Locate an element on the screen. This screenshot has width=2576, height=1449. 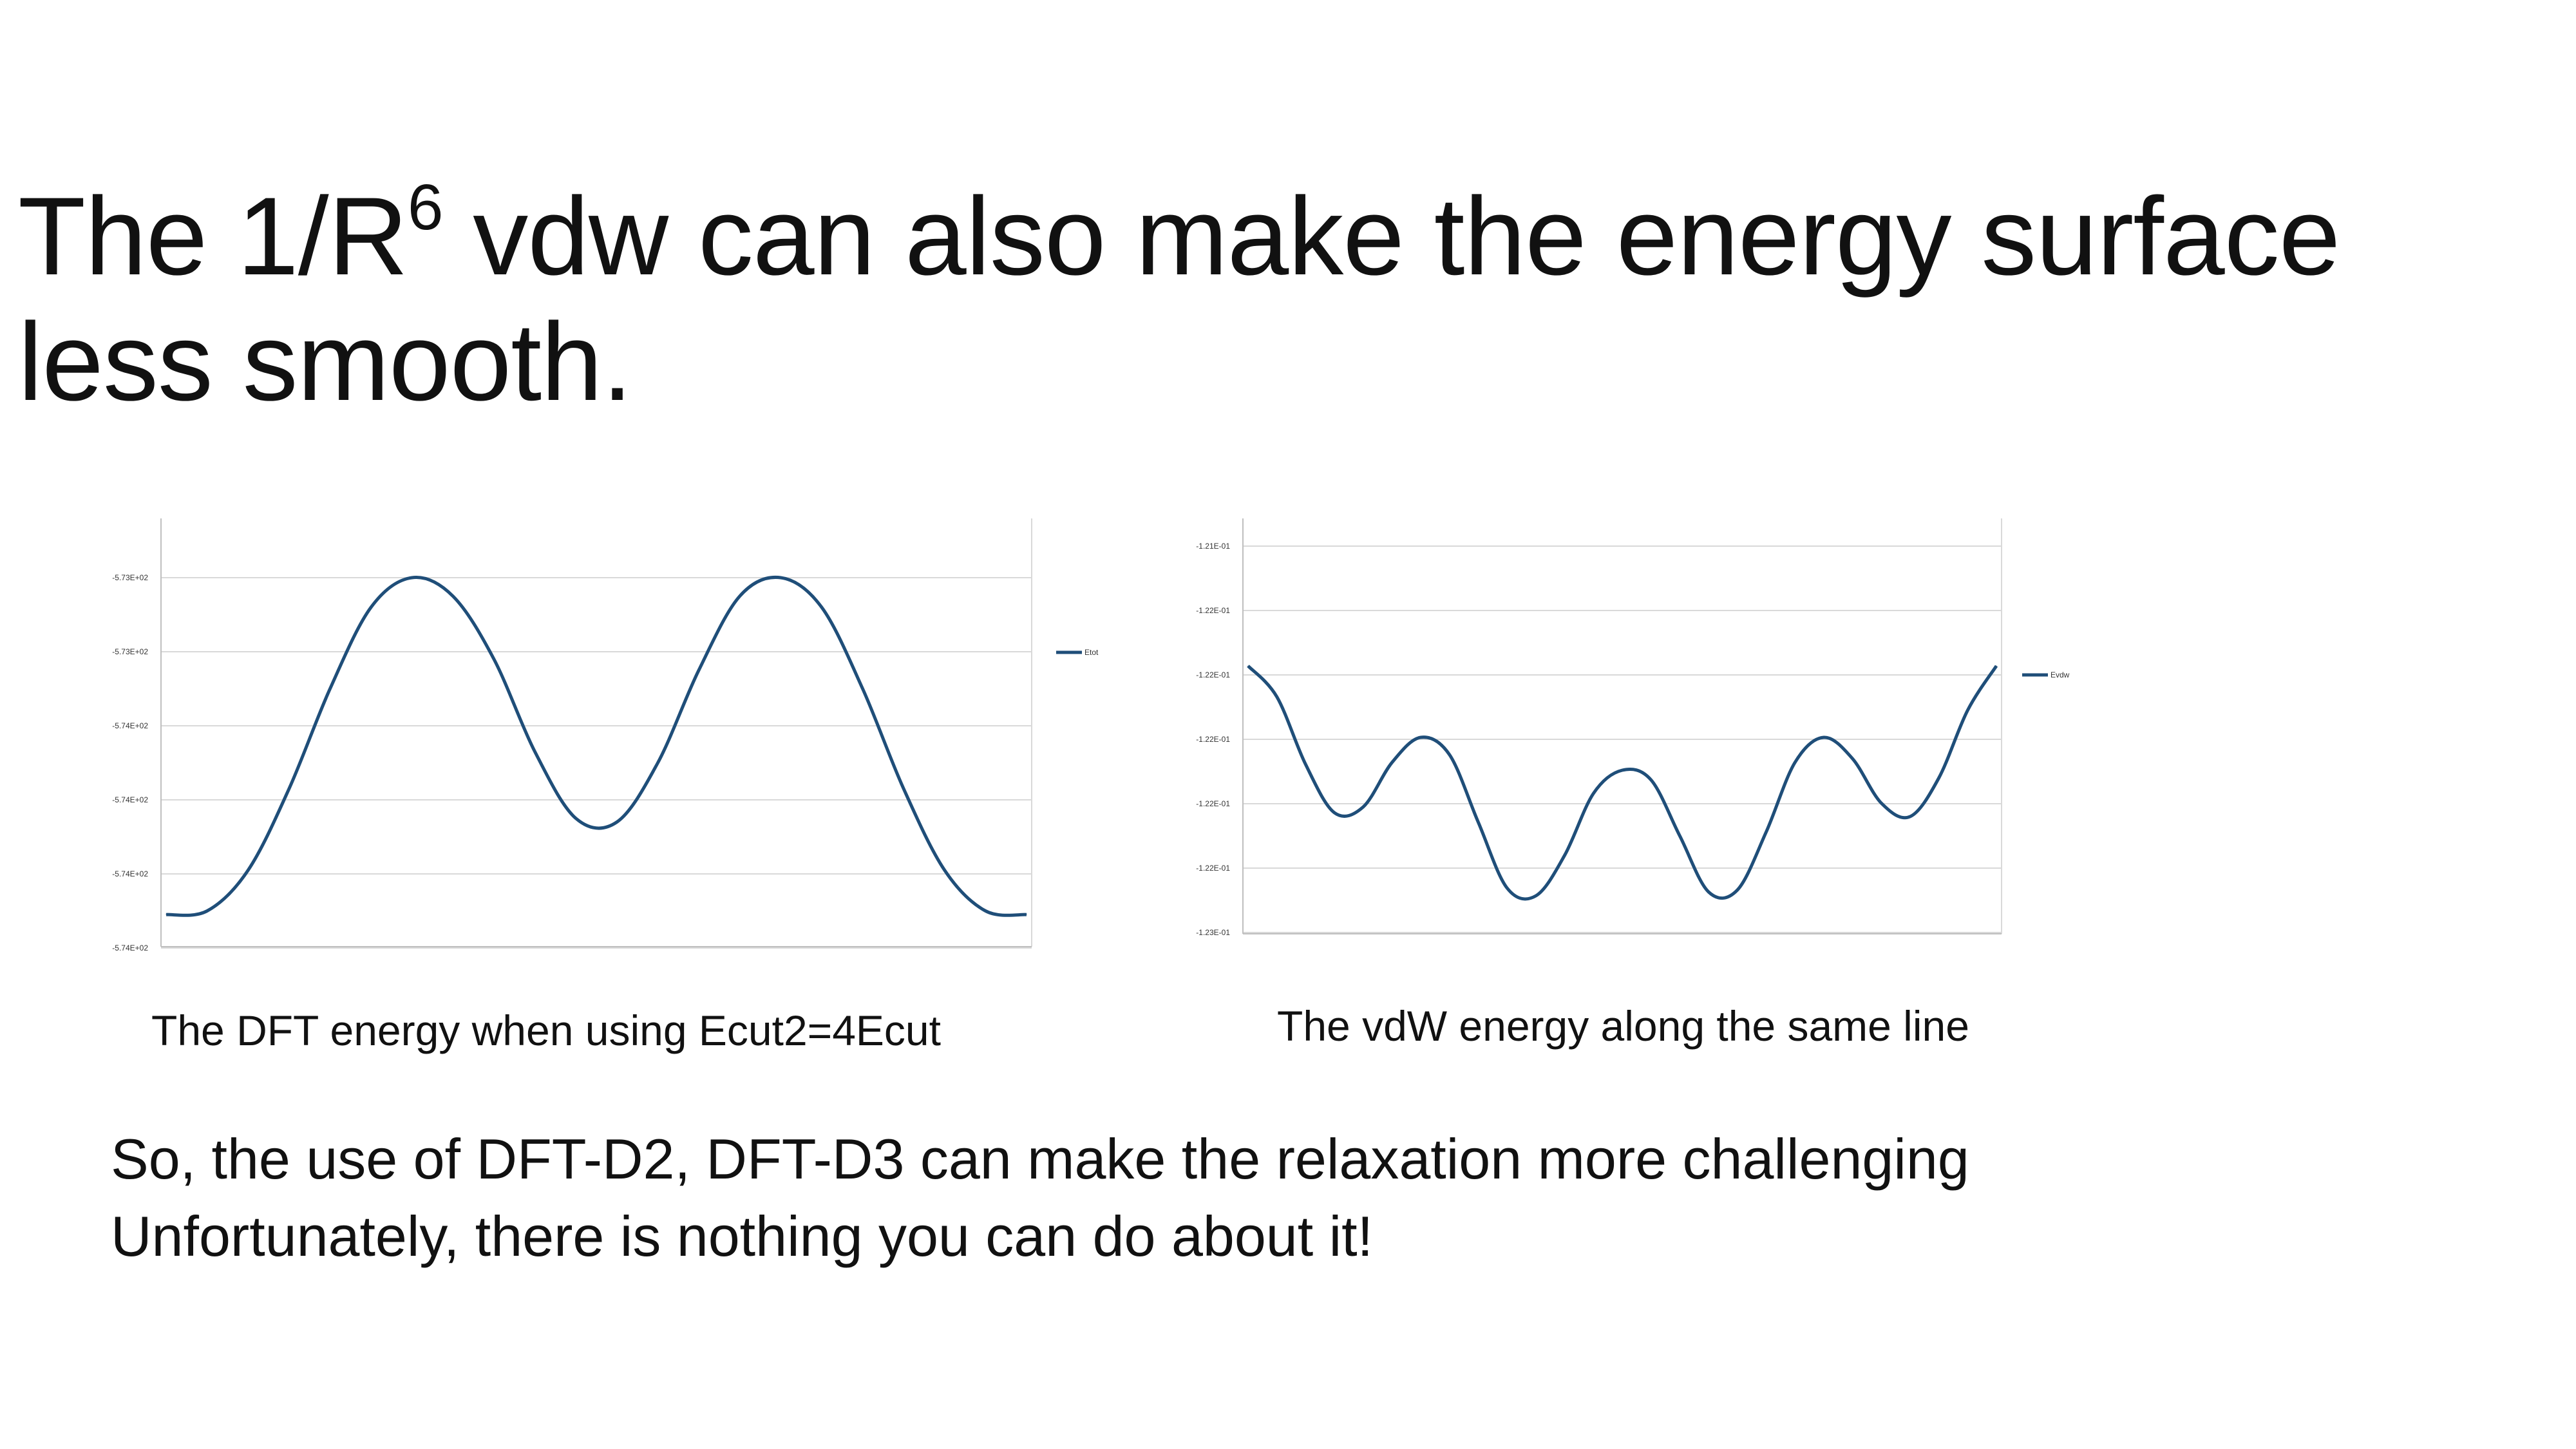
series-line-evdw is located at coordinates (1622, 783).